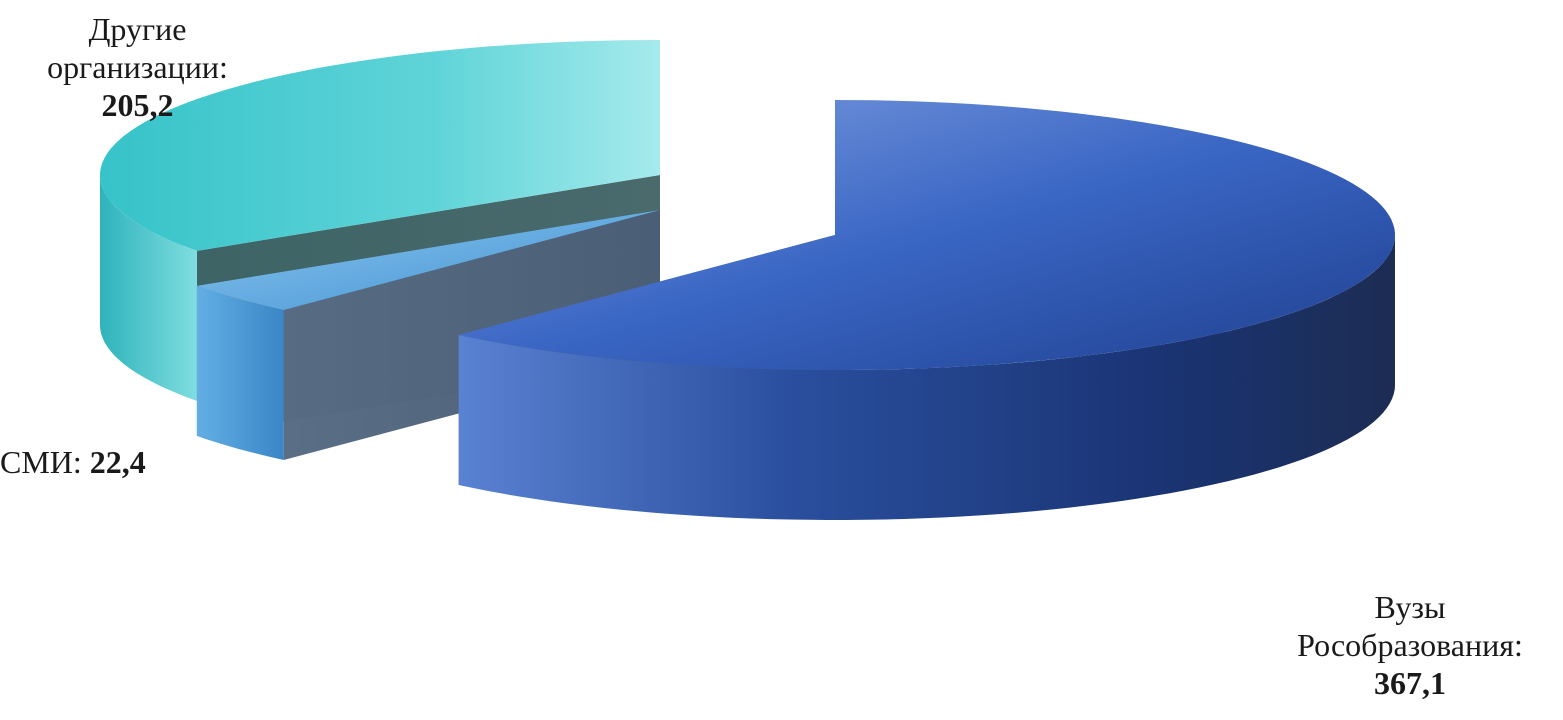 The image size is (1563, 720). I want to click on data-label-vuzy-line1: Вузы, so click(1410, 607).